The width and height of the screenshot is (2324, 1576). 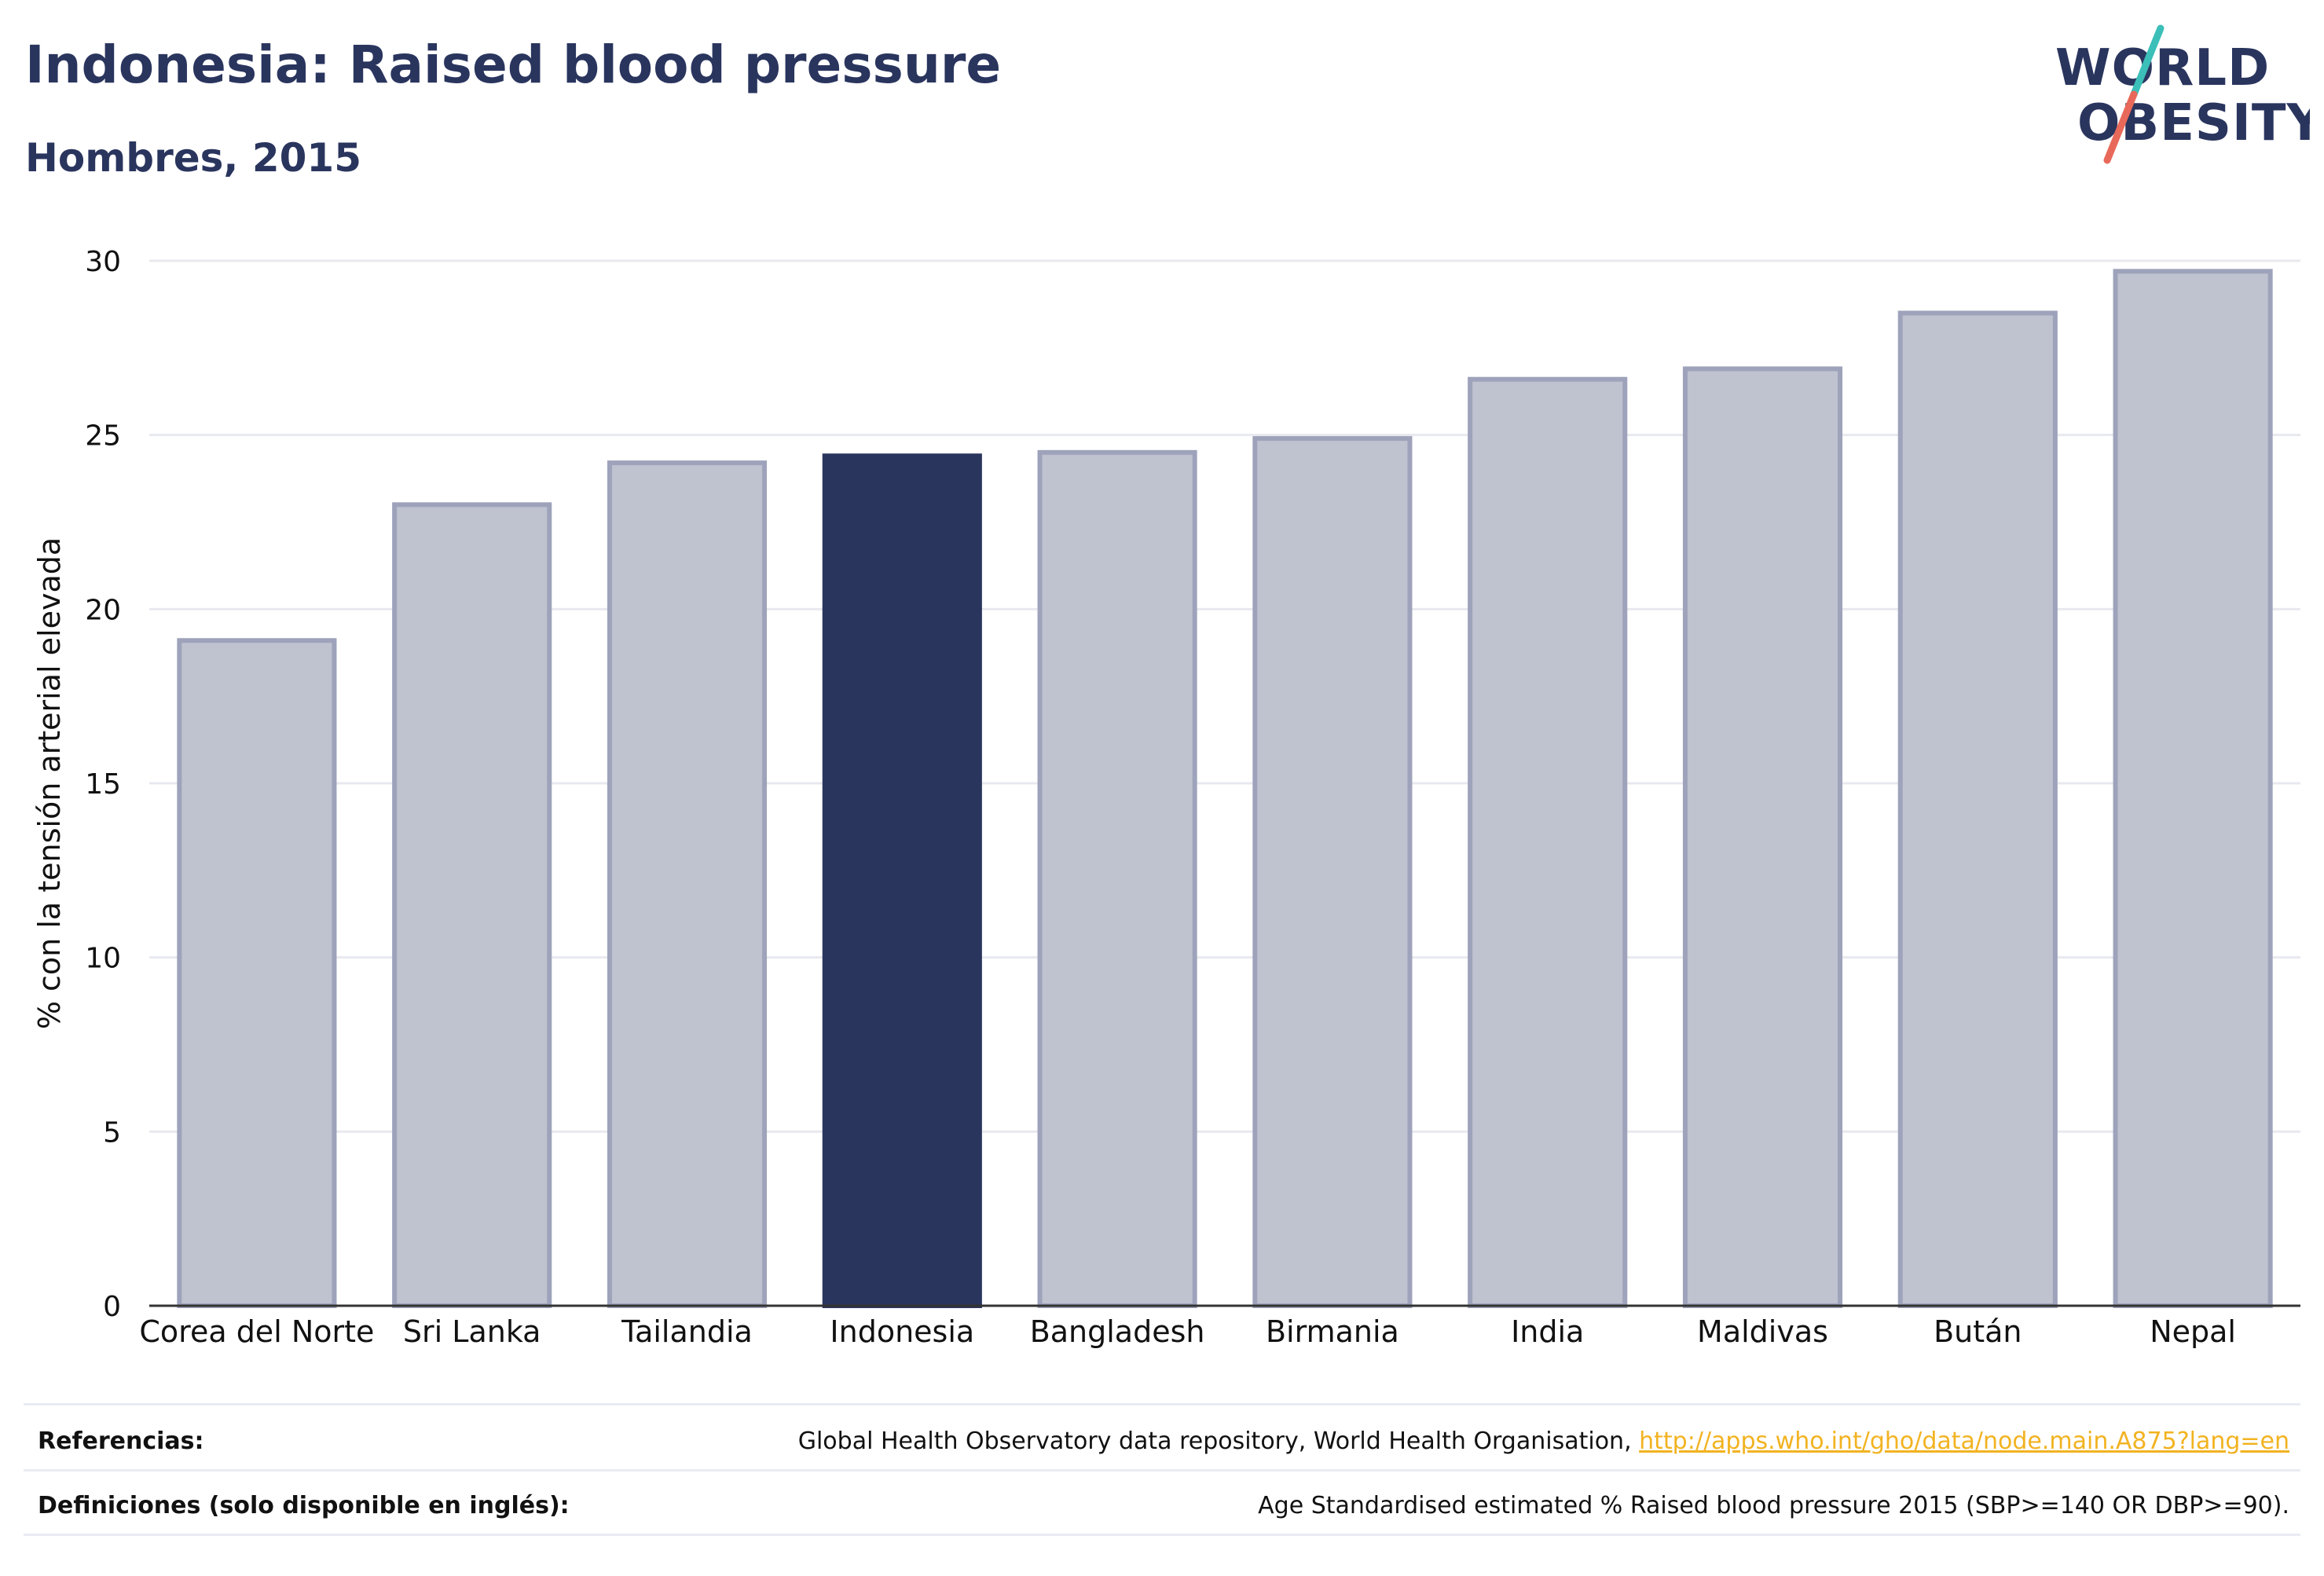 I want to click on x-tick-label: Nepal, so click(x=2193, y=1331).